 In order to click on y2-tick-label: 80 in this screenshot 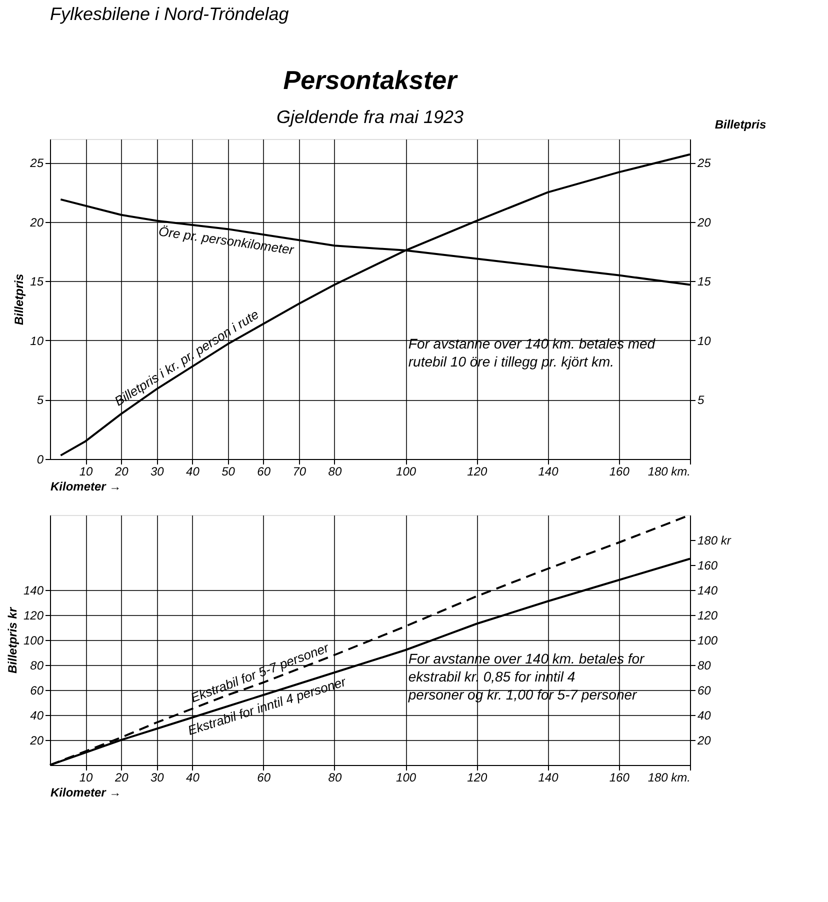, I will do `click(705, 665)`.